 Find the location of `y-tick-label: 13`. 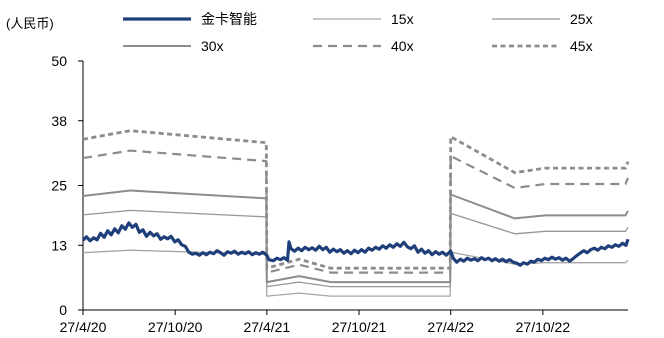

y-tick-label: 13 is located at coordinates (59, 245).